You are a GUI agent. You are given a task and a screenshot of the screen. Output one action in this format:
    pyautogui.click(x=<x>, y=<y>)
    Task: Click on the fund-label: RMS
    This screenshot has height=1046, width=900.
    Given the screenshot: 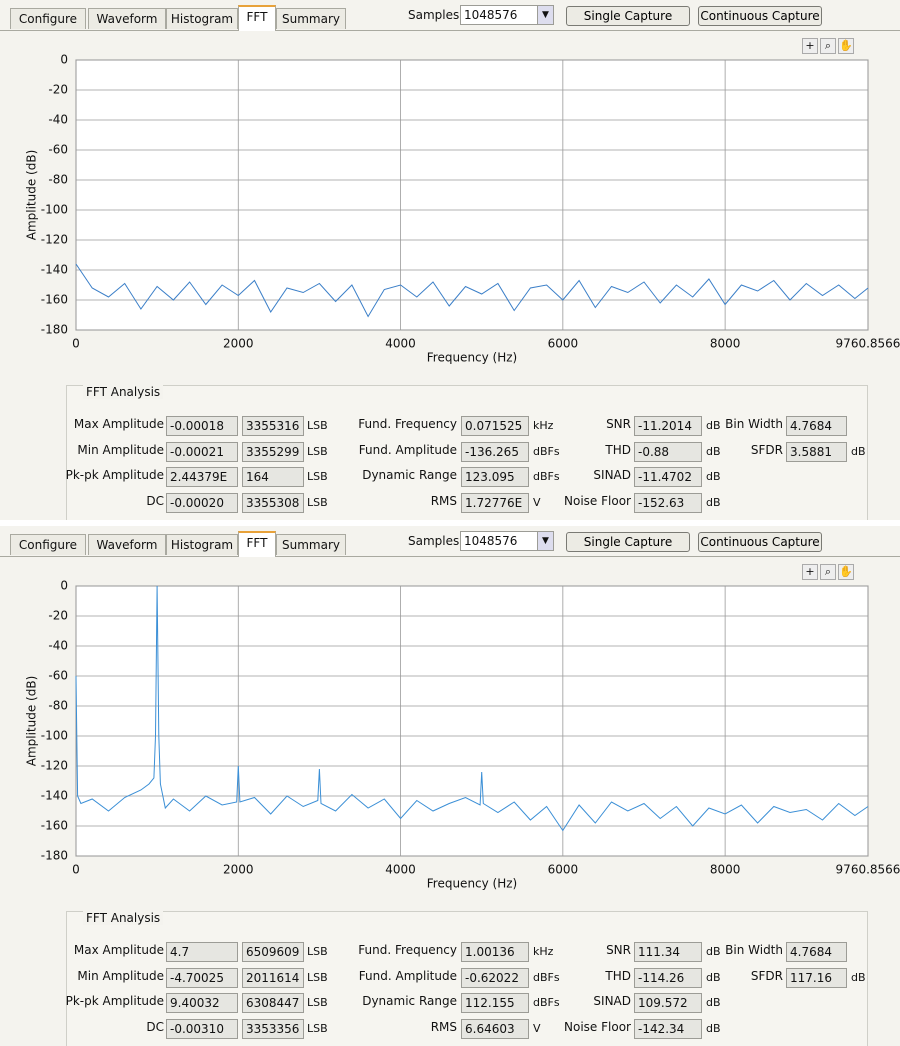 What is the action you would take?
    pyautogui.click(x=443, y=1027)
    